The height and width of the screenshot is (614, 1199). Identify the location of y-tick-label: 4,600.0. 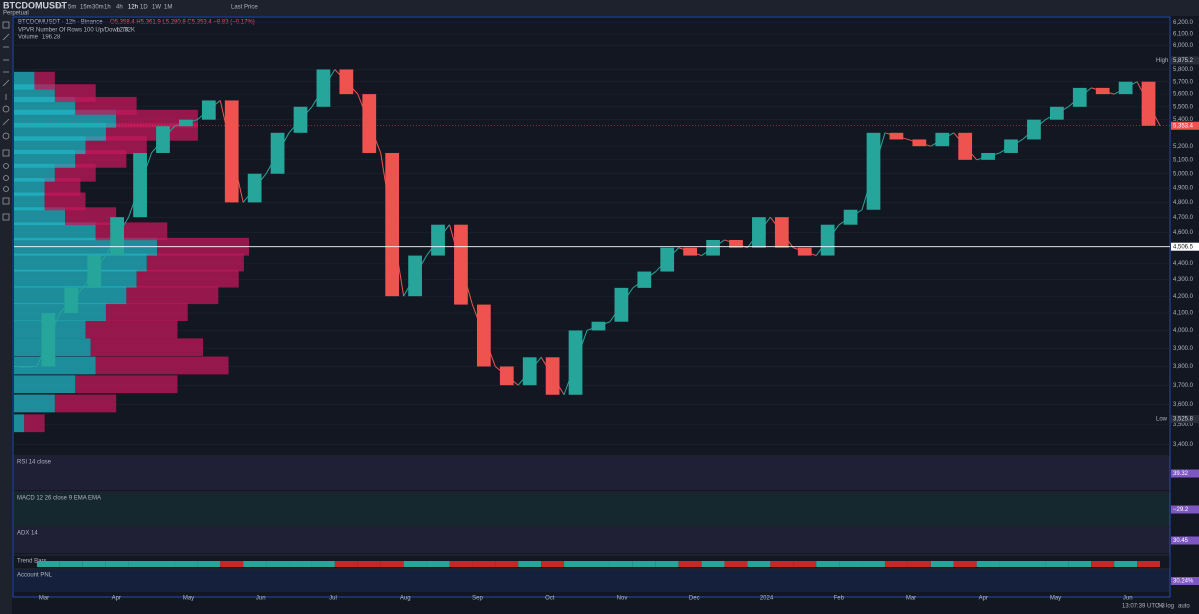
(1183, 233).